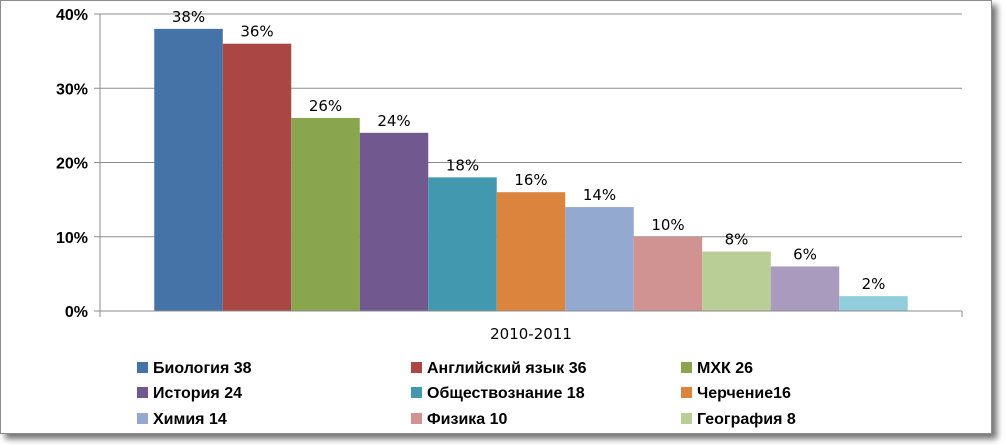  I want to click on legend-entry: Английский язык 36, so click(507, 368).